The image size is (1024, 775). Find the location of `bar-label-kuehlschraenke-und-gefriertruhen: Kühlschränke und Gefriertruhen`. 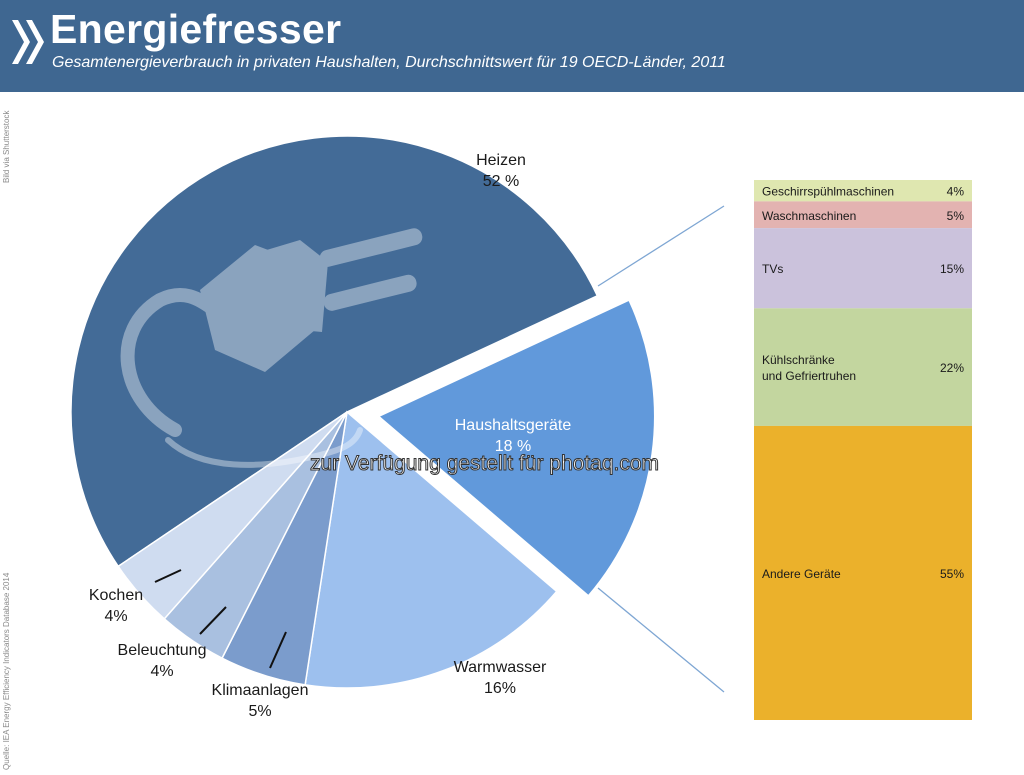

bar-label-kuehlschraenke-und-gefriertruhen: Kühlschränke und Gefriertruhen is located at coordinates (809, 368).